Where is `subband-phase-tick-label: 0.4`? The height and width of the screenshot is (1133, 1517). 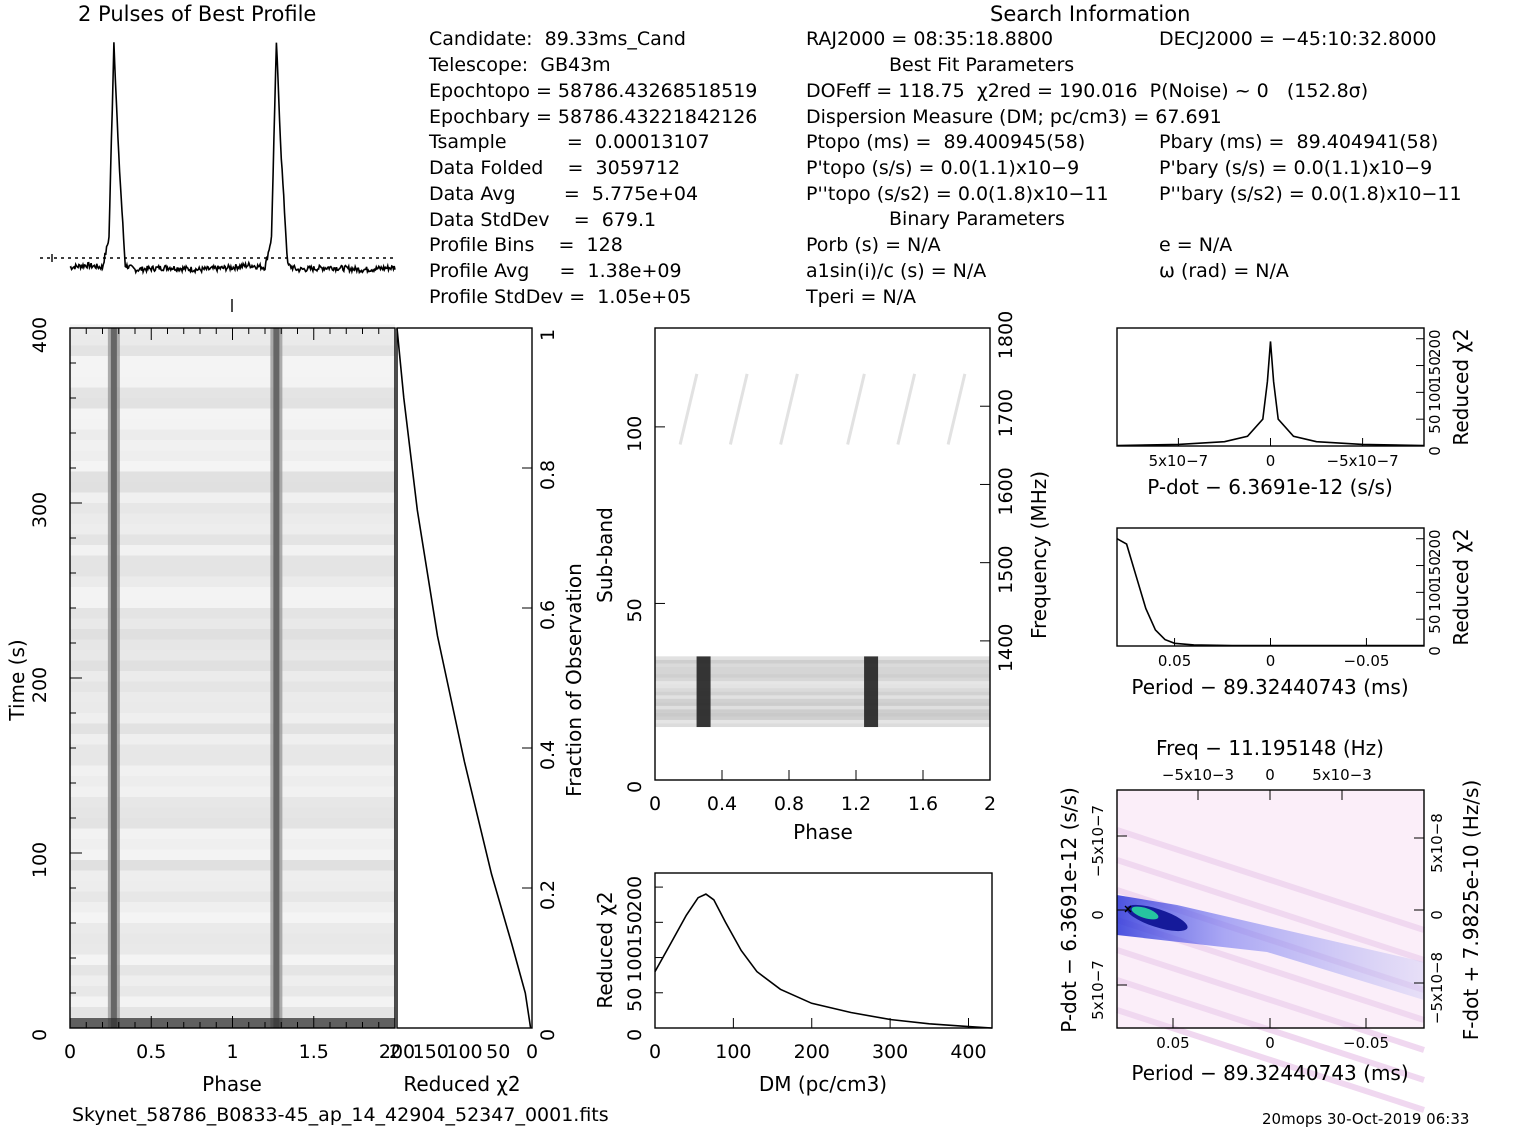 subband-phase-tick-label: 0.4 is located at coordinates (722, 804).